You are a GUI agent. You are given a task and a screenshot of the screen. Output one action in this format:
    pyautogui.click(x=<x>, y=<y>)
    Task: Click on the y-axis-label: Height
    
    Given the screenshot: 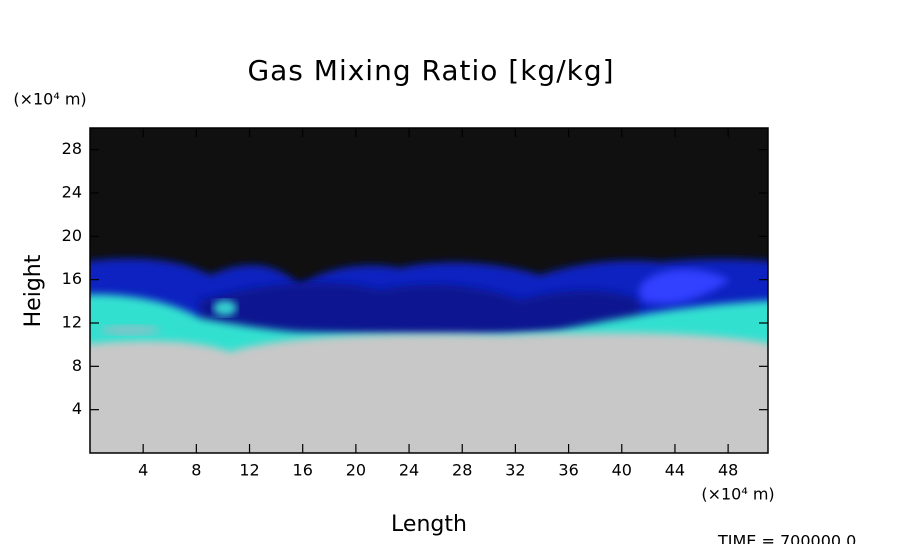 What is the action you would take?
    pyautogui.click(x=33, y=290)
    